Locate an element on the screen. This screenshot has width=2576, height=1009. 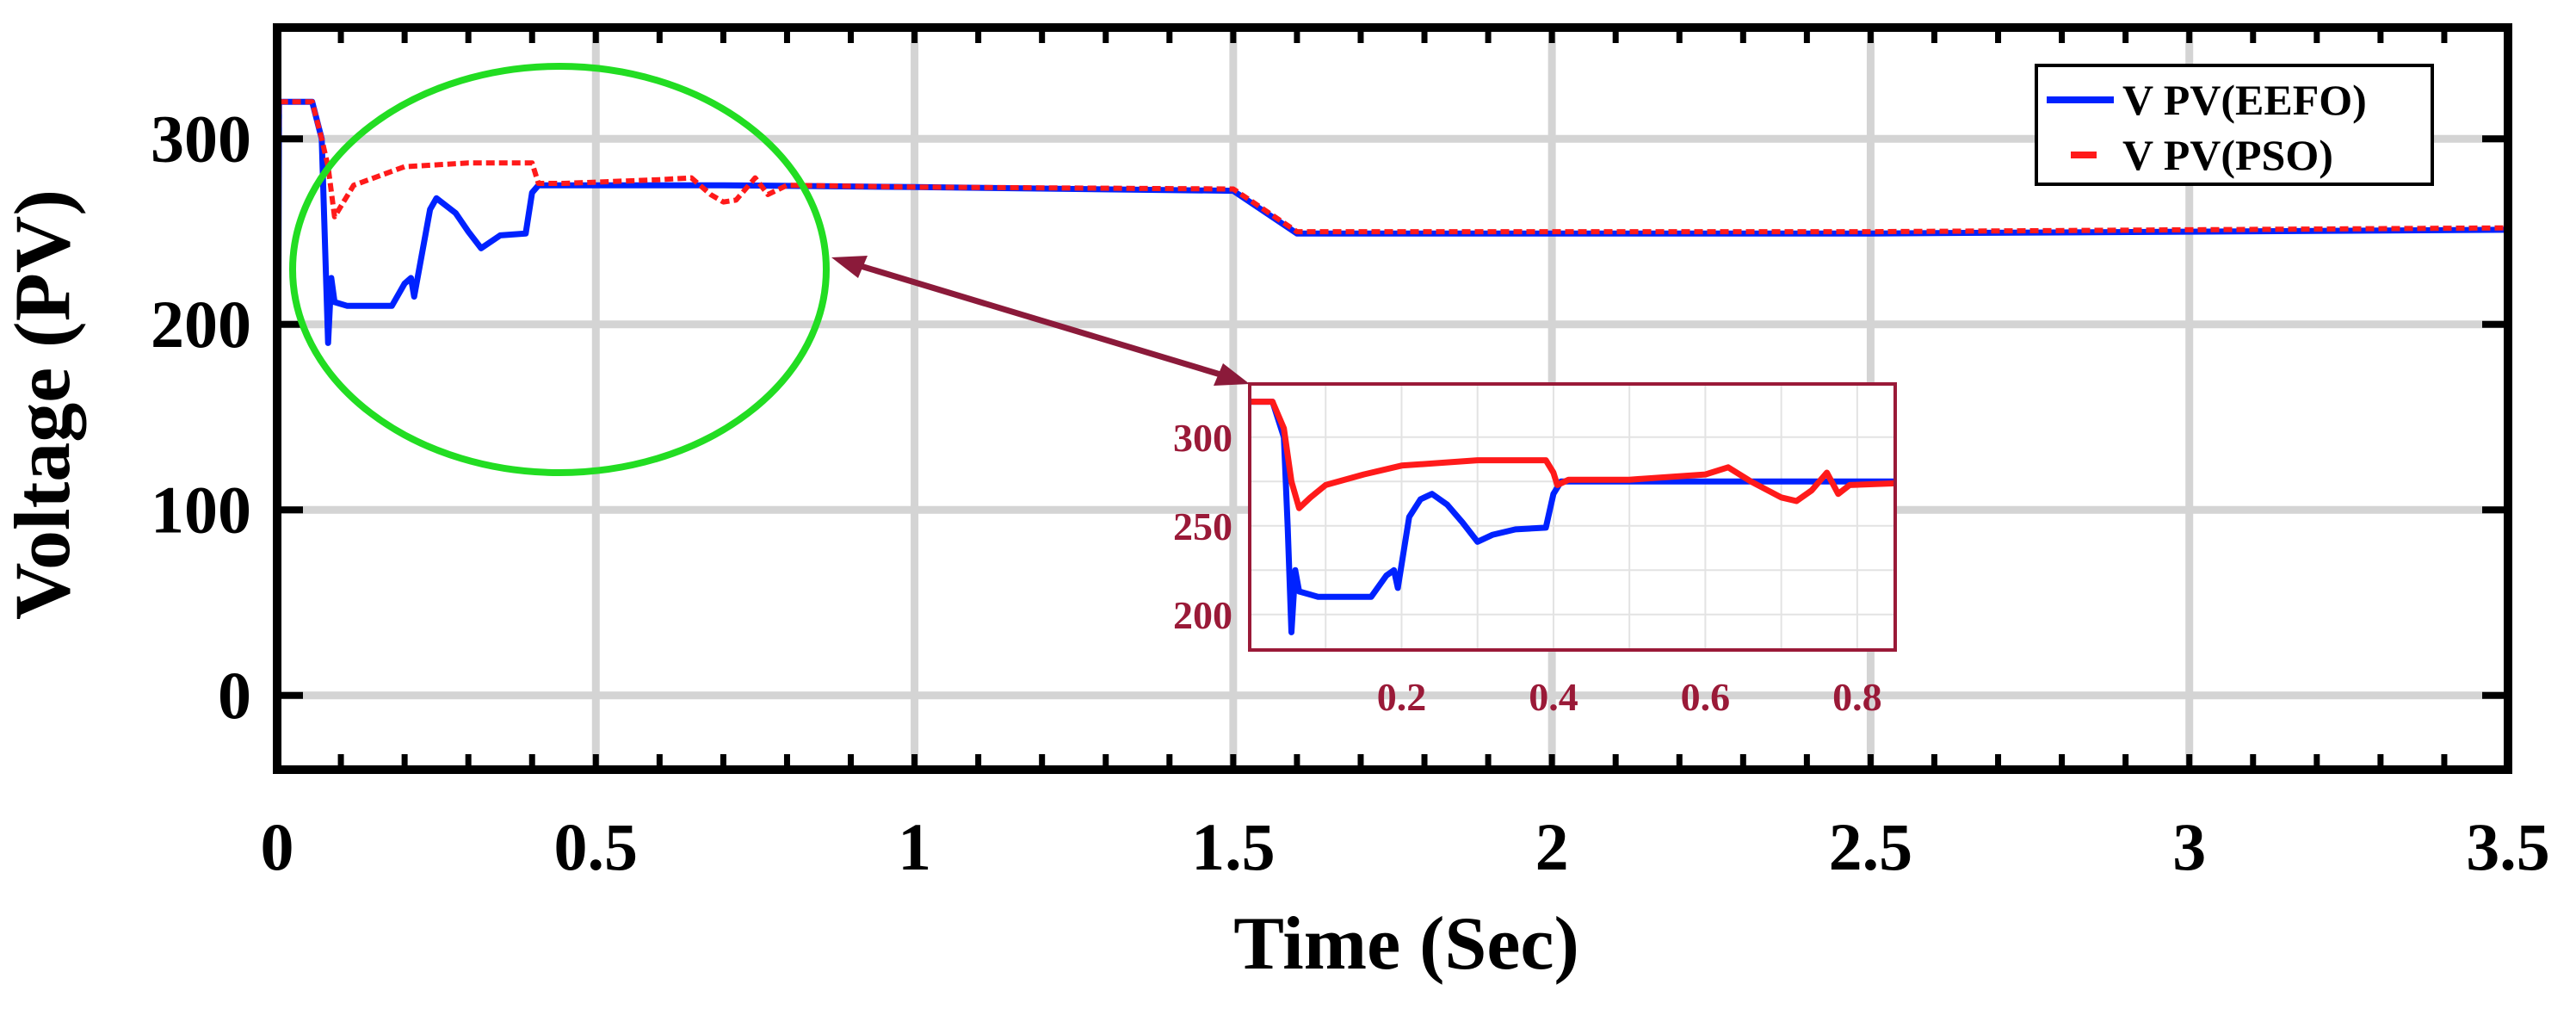
x-tick-label: 0 is located at coordinates (277, 846).